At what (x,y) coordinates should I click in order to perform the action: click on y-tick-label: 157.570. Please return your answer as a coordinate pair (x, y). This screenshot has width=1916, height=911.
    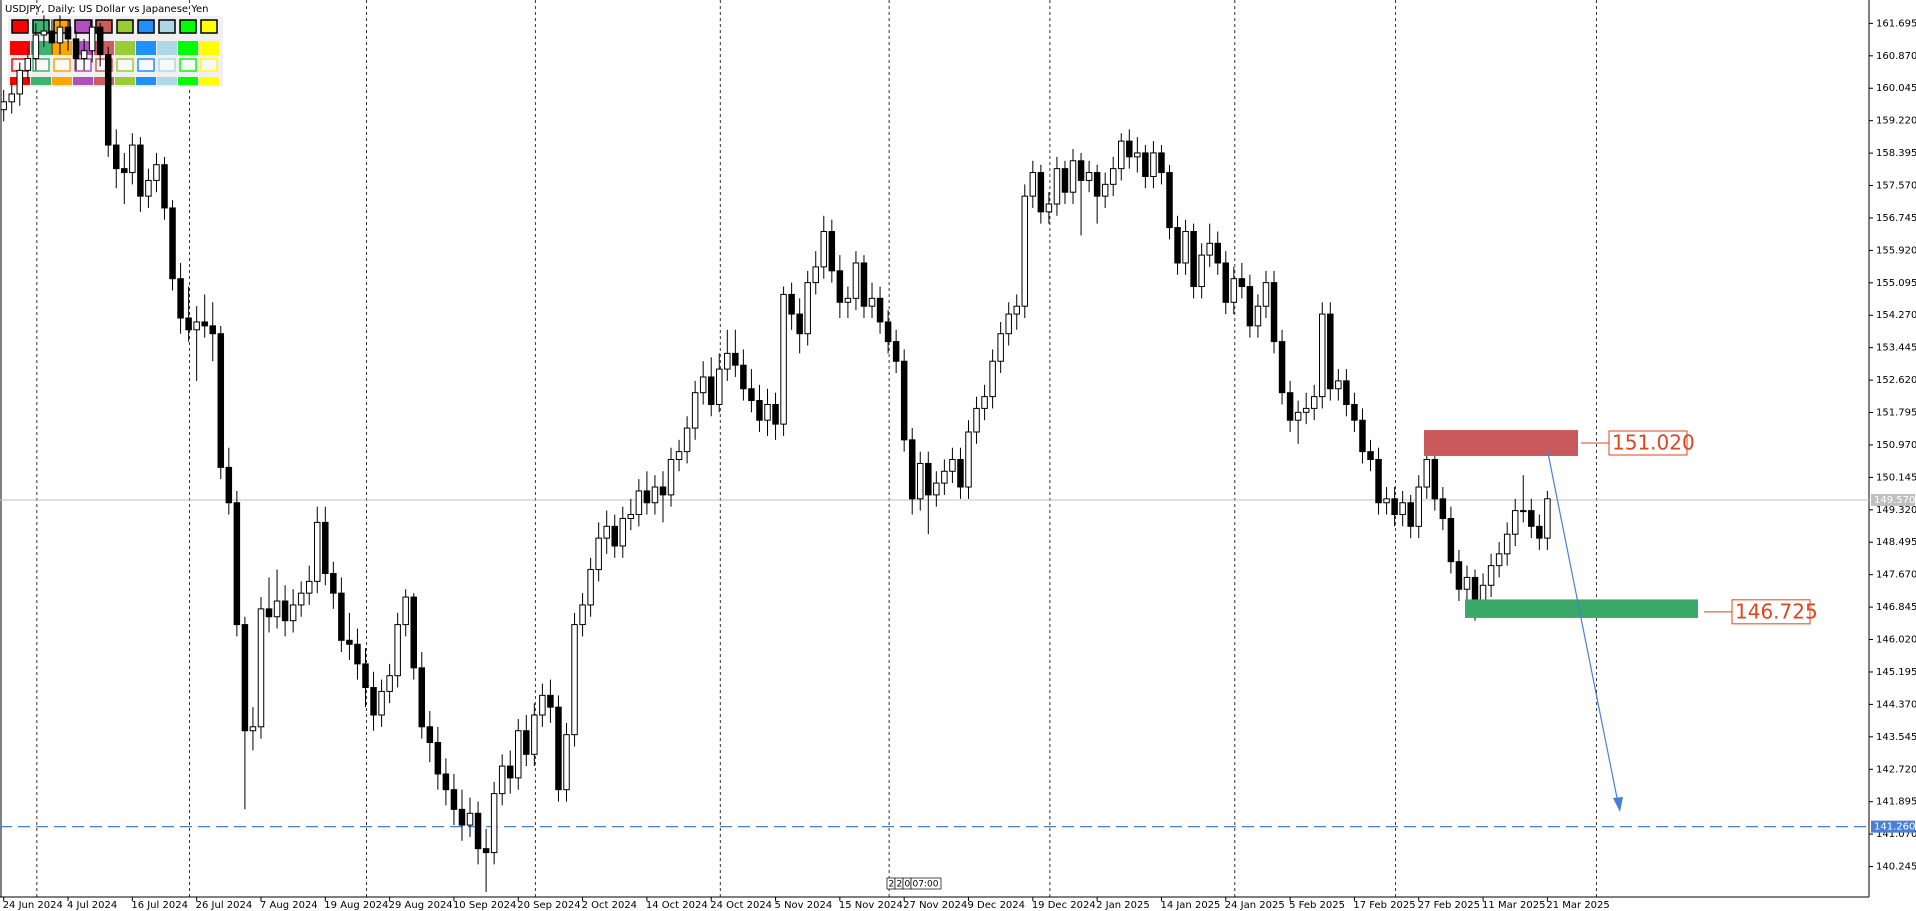
    Looking at the image, I should click on (1896, 186).